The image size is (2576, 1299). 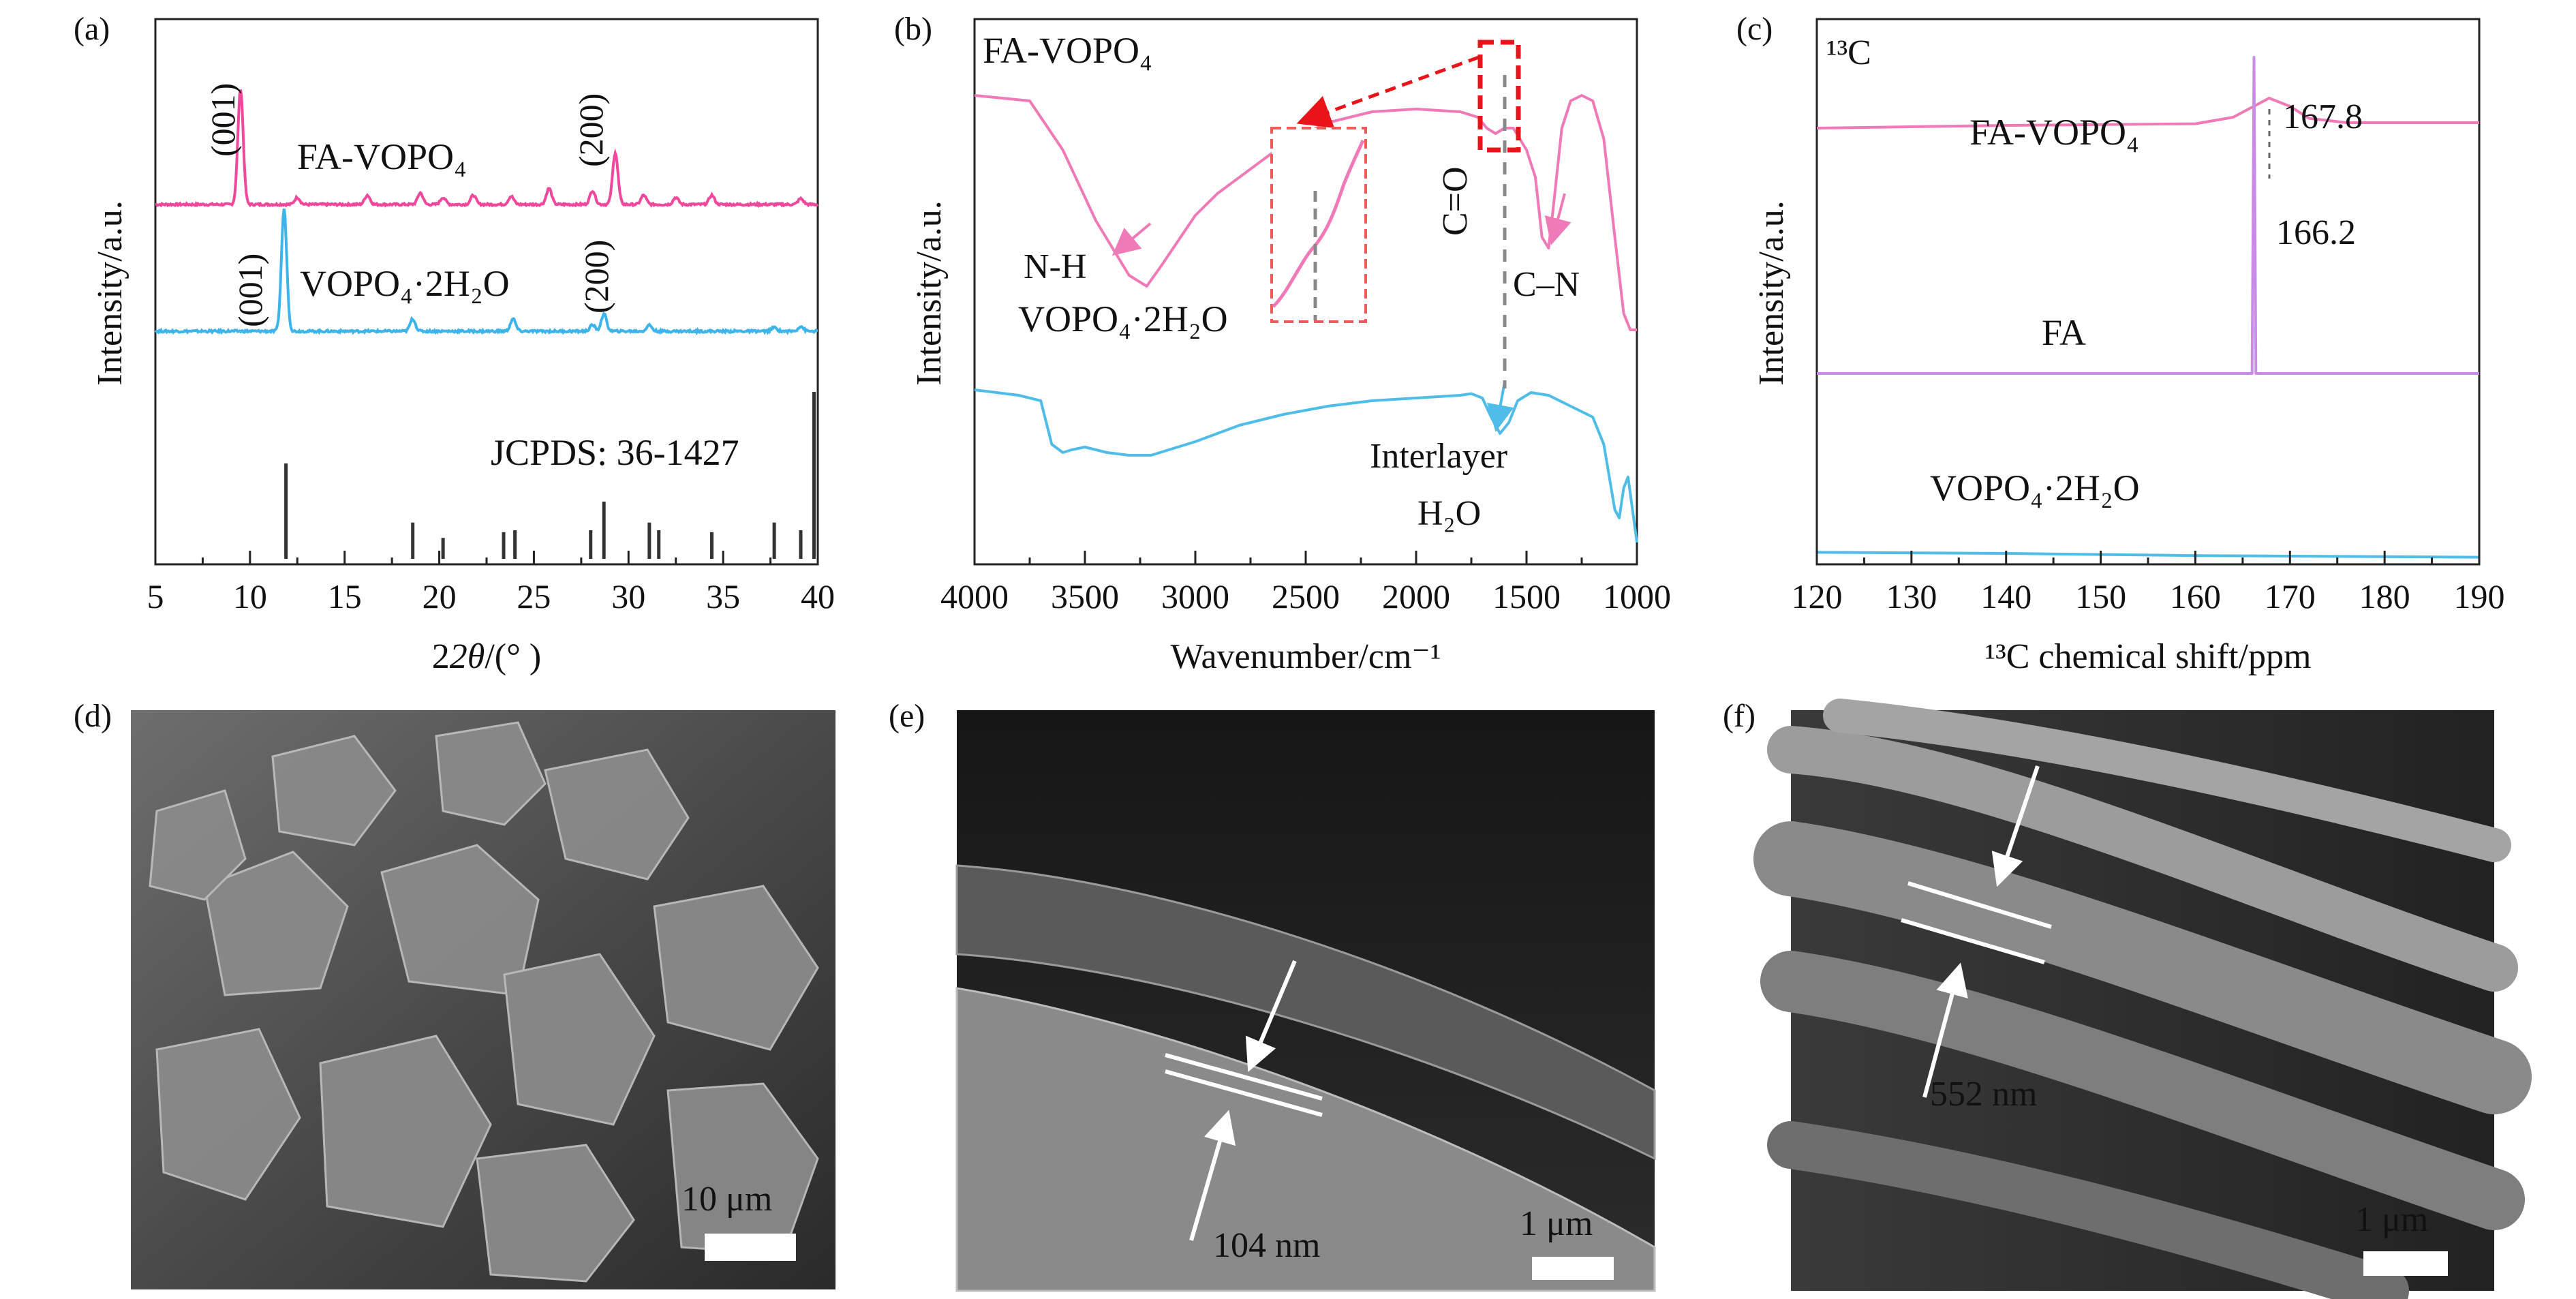 What do you see at coordinates (750, 1247) in the screenshot?
I see `scale-bar-d` at bounding box center [750, 1247].